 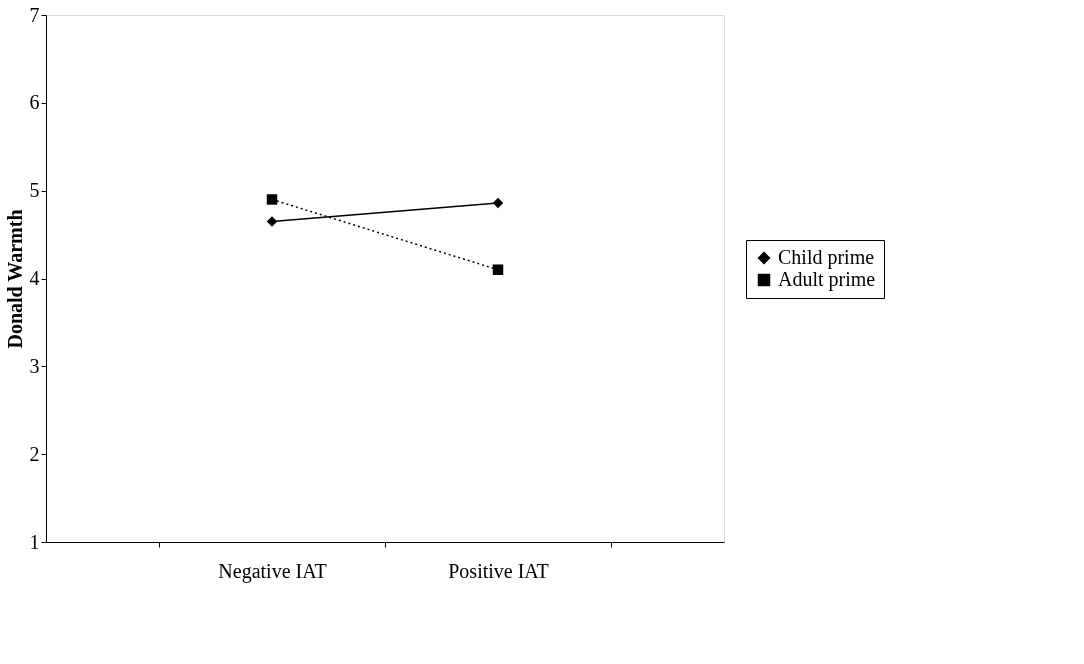 I want to click on y-tick-label: 2, so click(x=34, y=453).